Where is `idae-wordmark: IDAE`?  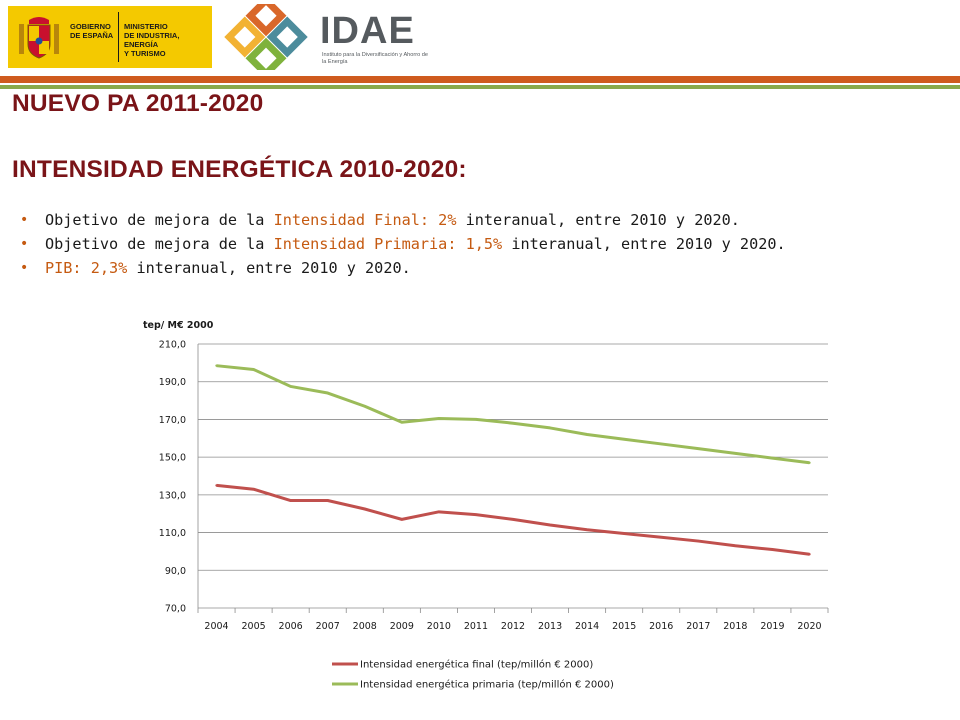
idae-wordmark: IDAE is located at coordinates (367, 31).